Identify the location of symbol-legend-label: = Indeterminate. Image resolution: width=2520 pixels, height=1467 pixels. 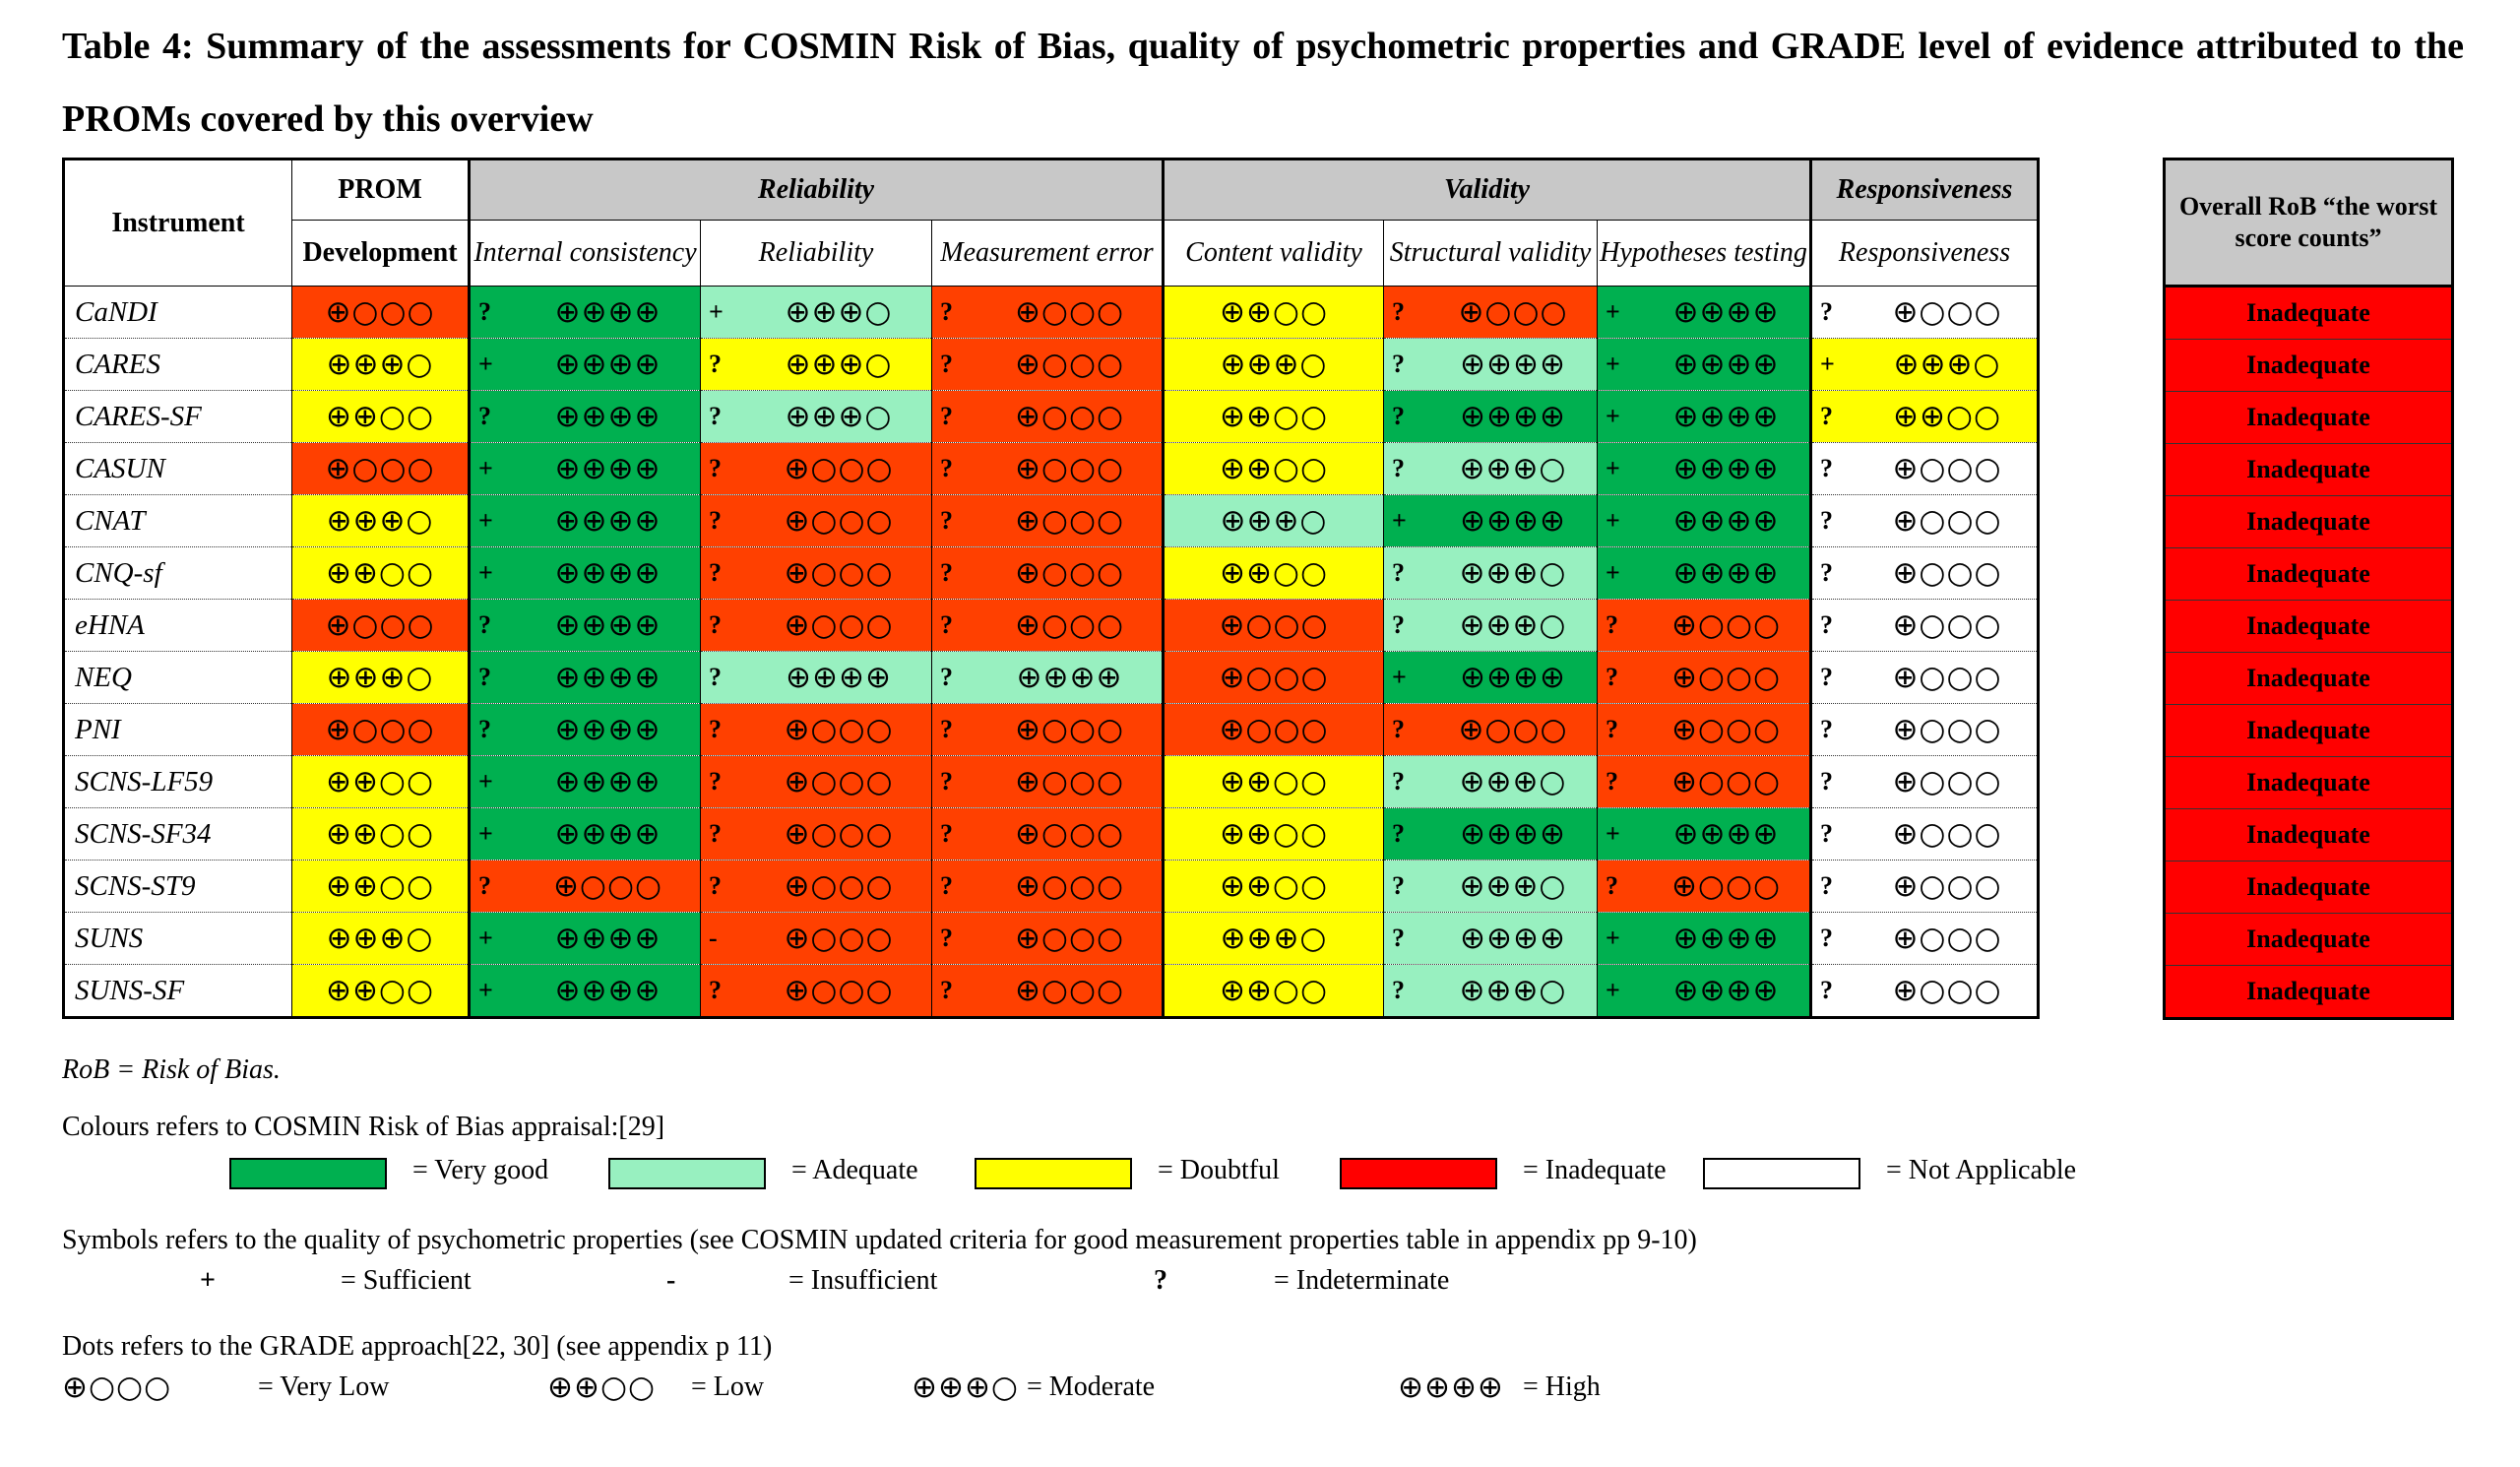
(1362, 1280).